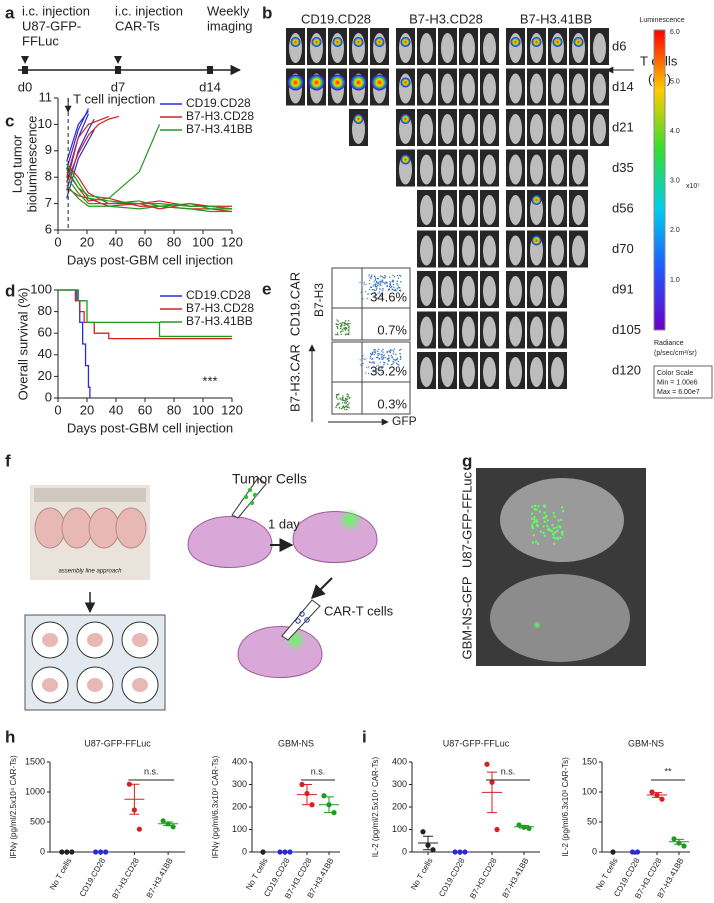 This screenshot has width=714, height=903. What do you see at coordinates (219, 321) in the screenshot?
I see `legend-label: B7-H3.41BB` at bounding box center [219, 321].